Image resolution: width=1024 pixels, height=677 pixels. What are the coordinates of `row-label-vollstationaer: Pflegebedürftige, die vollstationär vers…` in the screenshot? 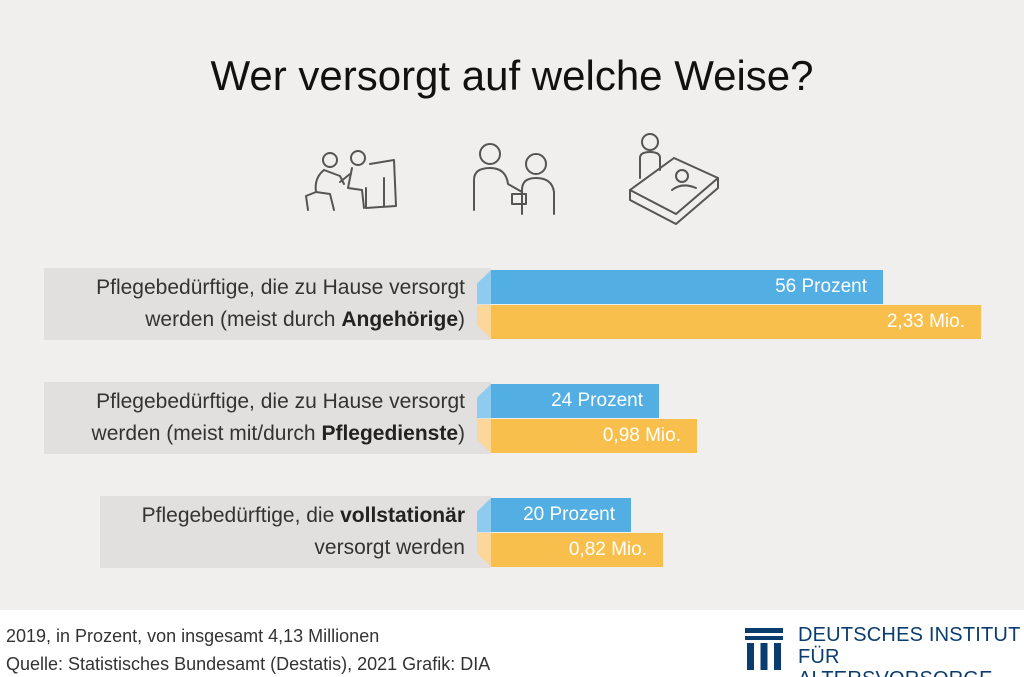 It's located at (295, 532).